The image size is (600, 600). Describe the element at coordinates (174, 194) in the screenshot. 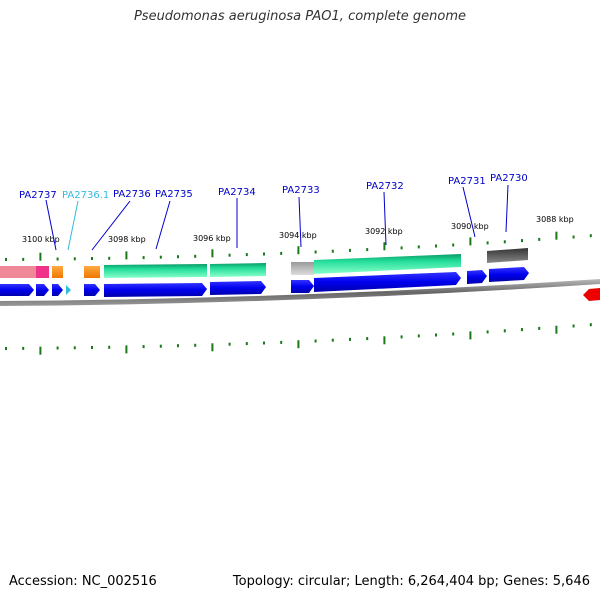

I see `gene-label-pa2735: PA2735` at that location.